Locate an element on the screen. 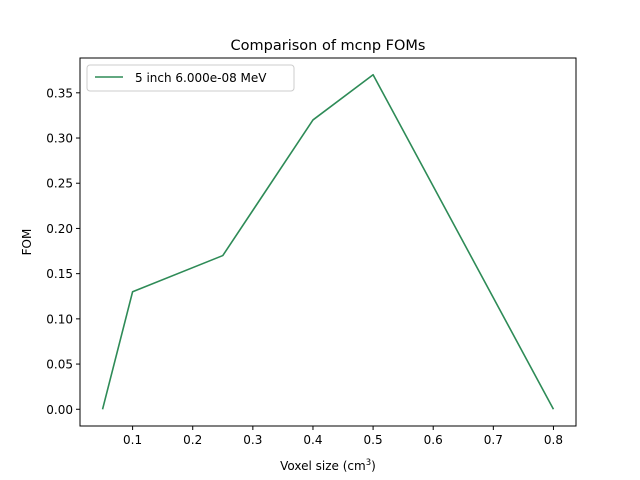  y-tick-label: 0.15 is located at coordinates (59, 274).